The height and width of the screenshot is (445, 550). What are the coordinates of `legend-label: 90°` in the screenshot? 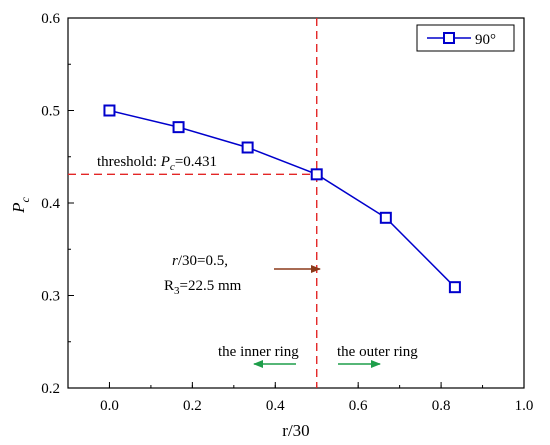 It's located at (485, 40).